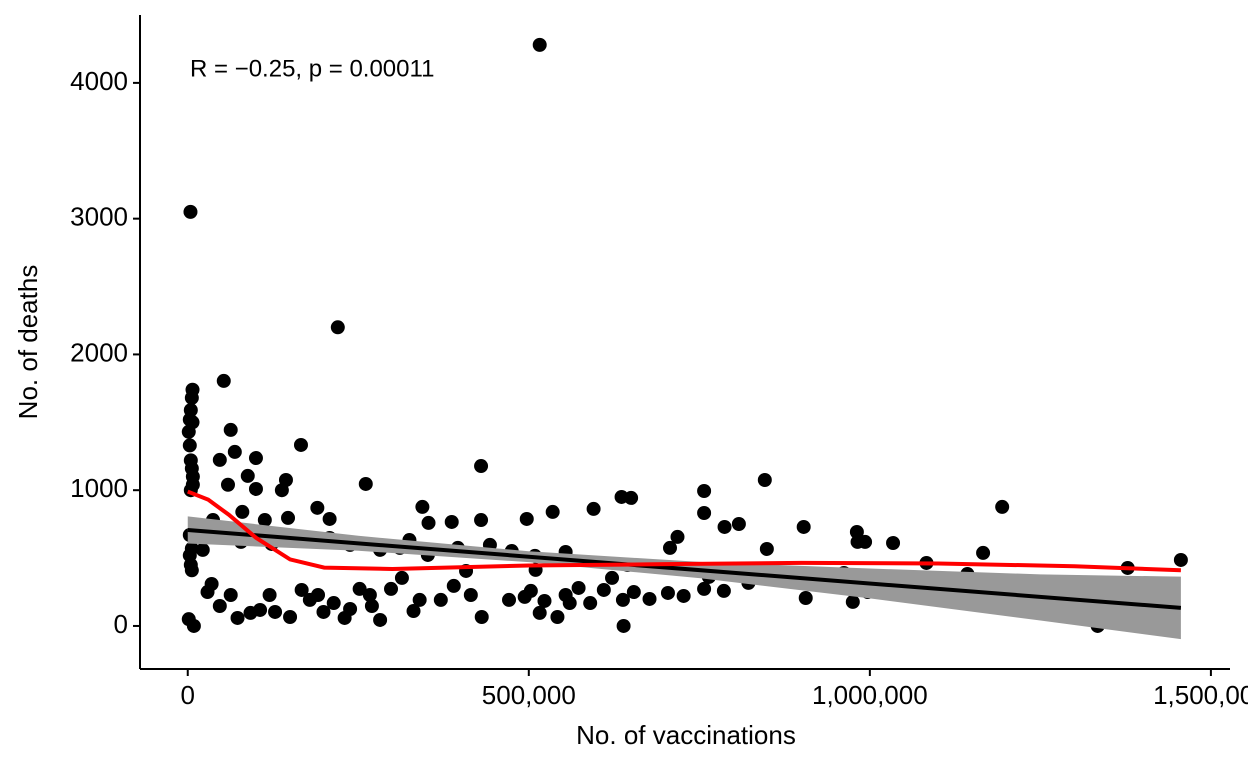 The width and height of the screenshot is (1248, 768). Describe the element at coordinates (188, 695) in the screenshot. I see `x-tick-label: 0` at that location.